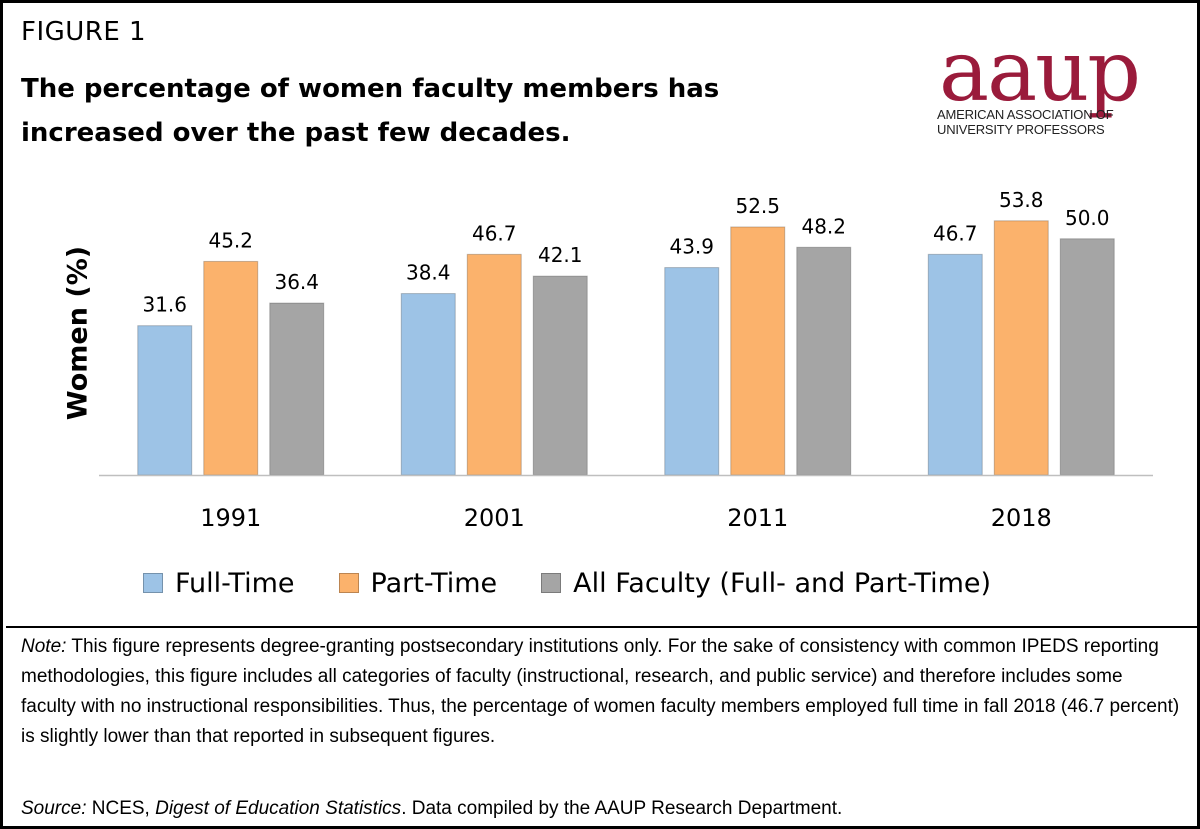 The width and height of the screenshot is (1200, 829). What do you see at coordinates (296, 282) in the screenshot?
I see `data-label: 36.4` at bounding box center [296, 282].